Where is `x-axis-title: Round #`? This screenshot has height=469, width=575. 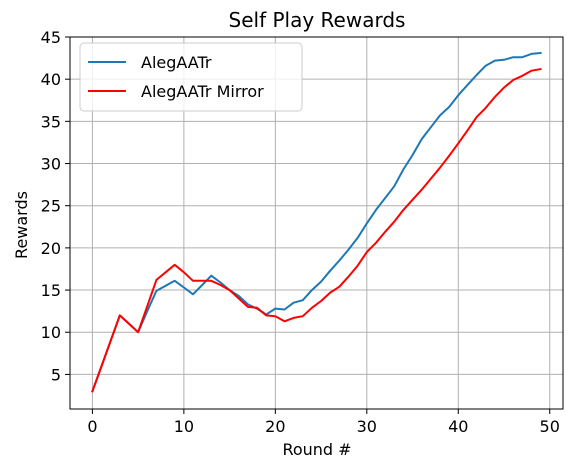 x-axis-title: Round # is located at coordinates (316, 449).